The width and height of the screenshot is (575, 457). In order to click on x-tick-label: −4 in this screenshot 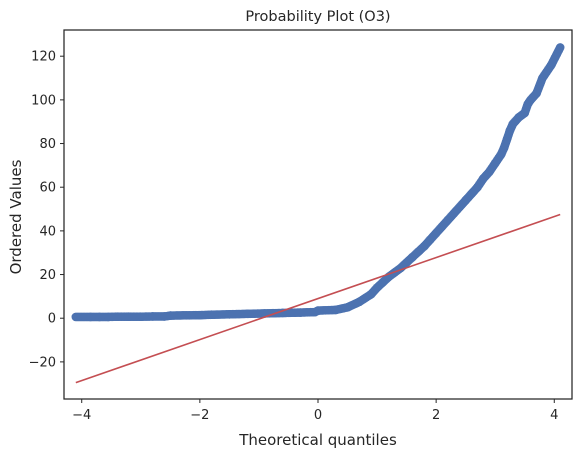, I will do `click(81, 415)`.